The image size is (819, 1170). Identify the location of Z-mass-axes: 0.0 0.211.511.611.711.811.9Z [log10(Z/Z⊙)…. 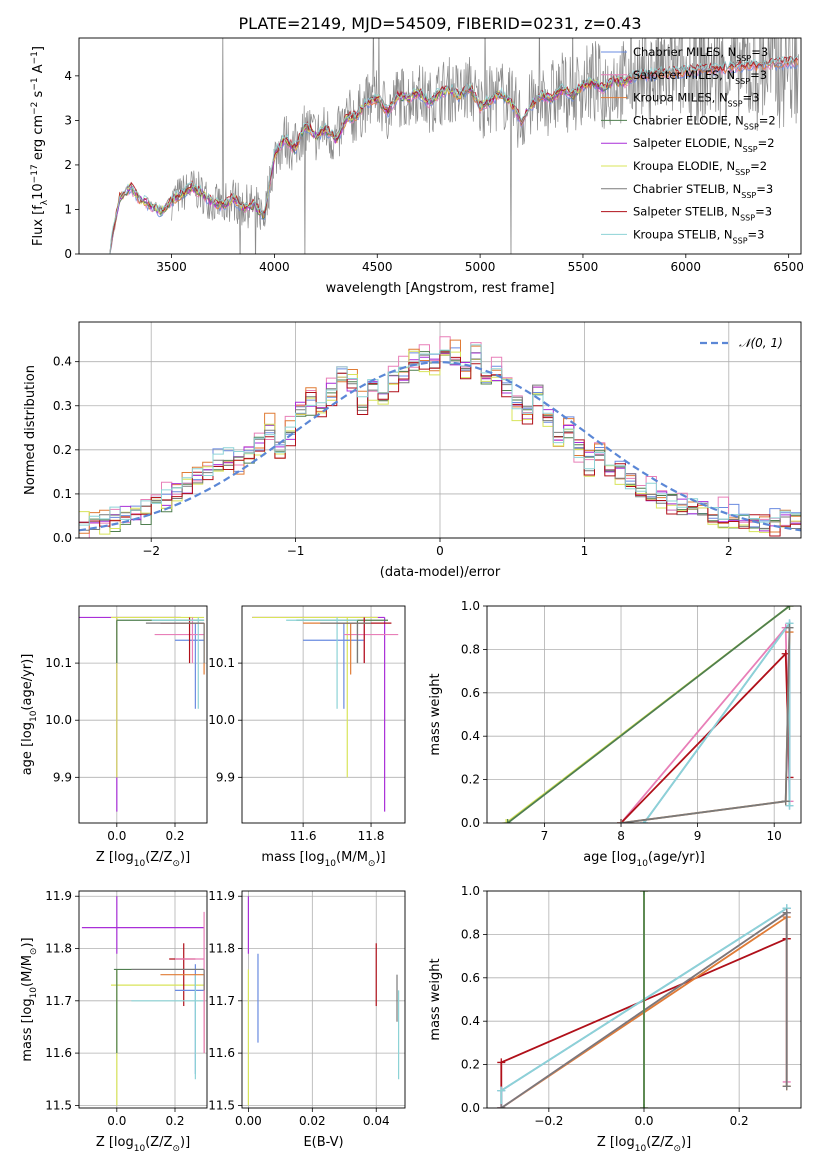
(114, 1021).